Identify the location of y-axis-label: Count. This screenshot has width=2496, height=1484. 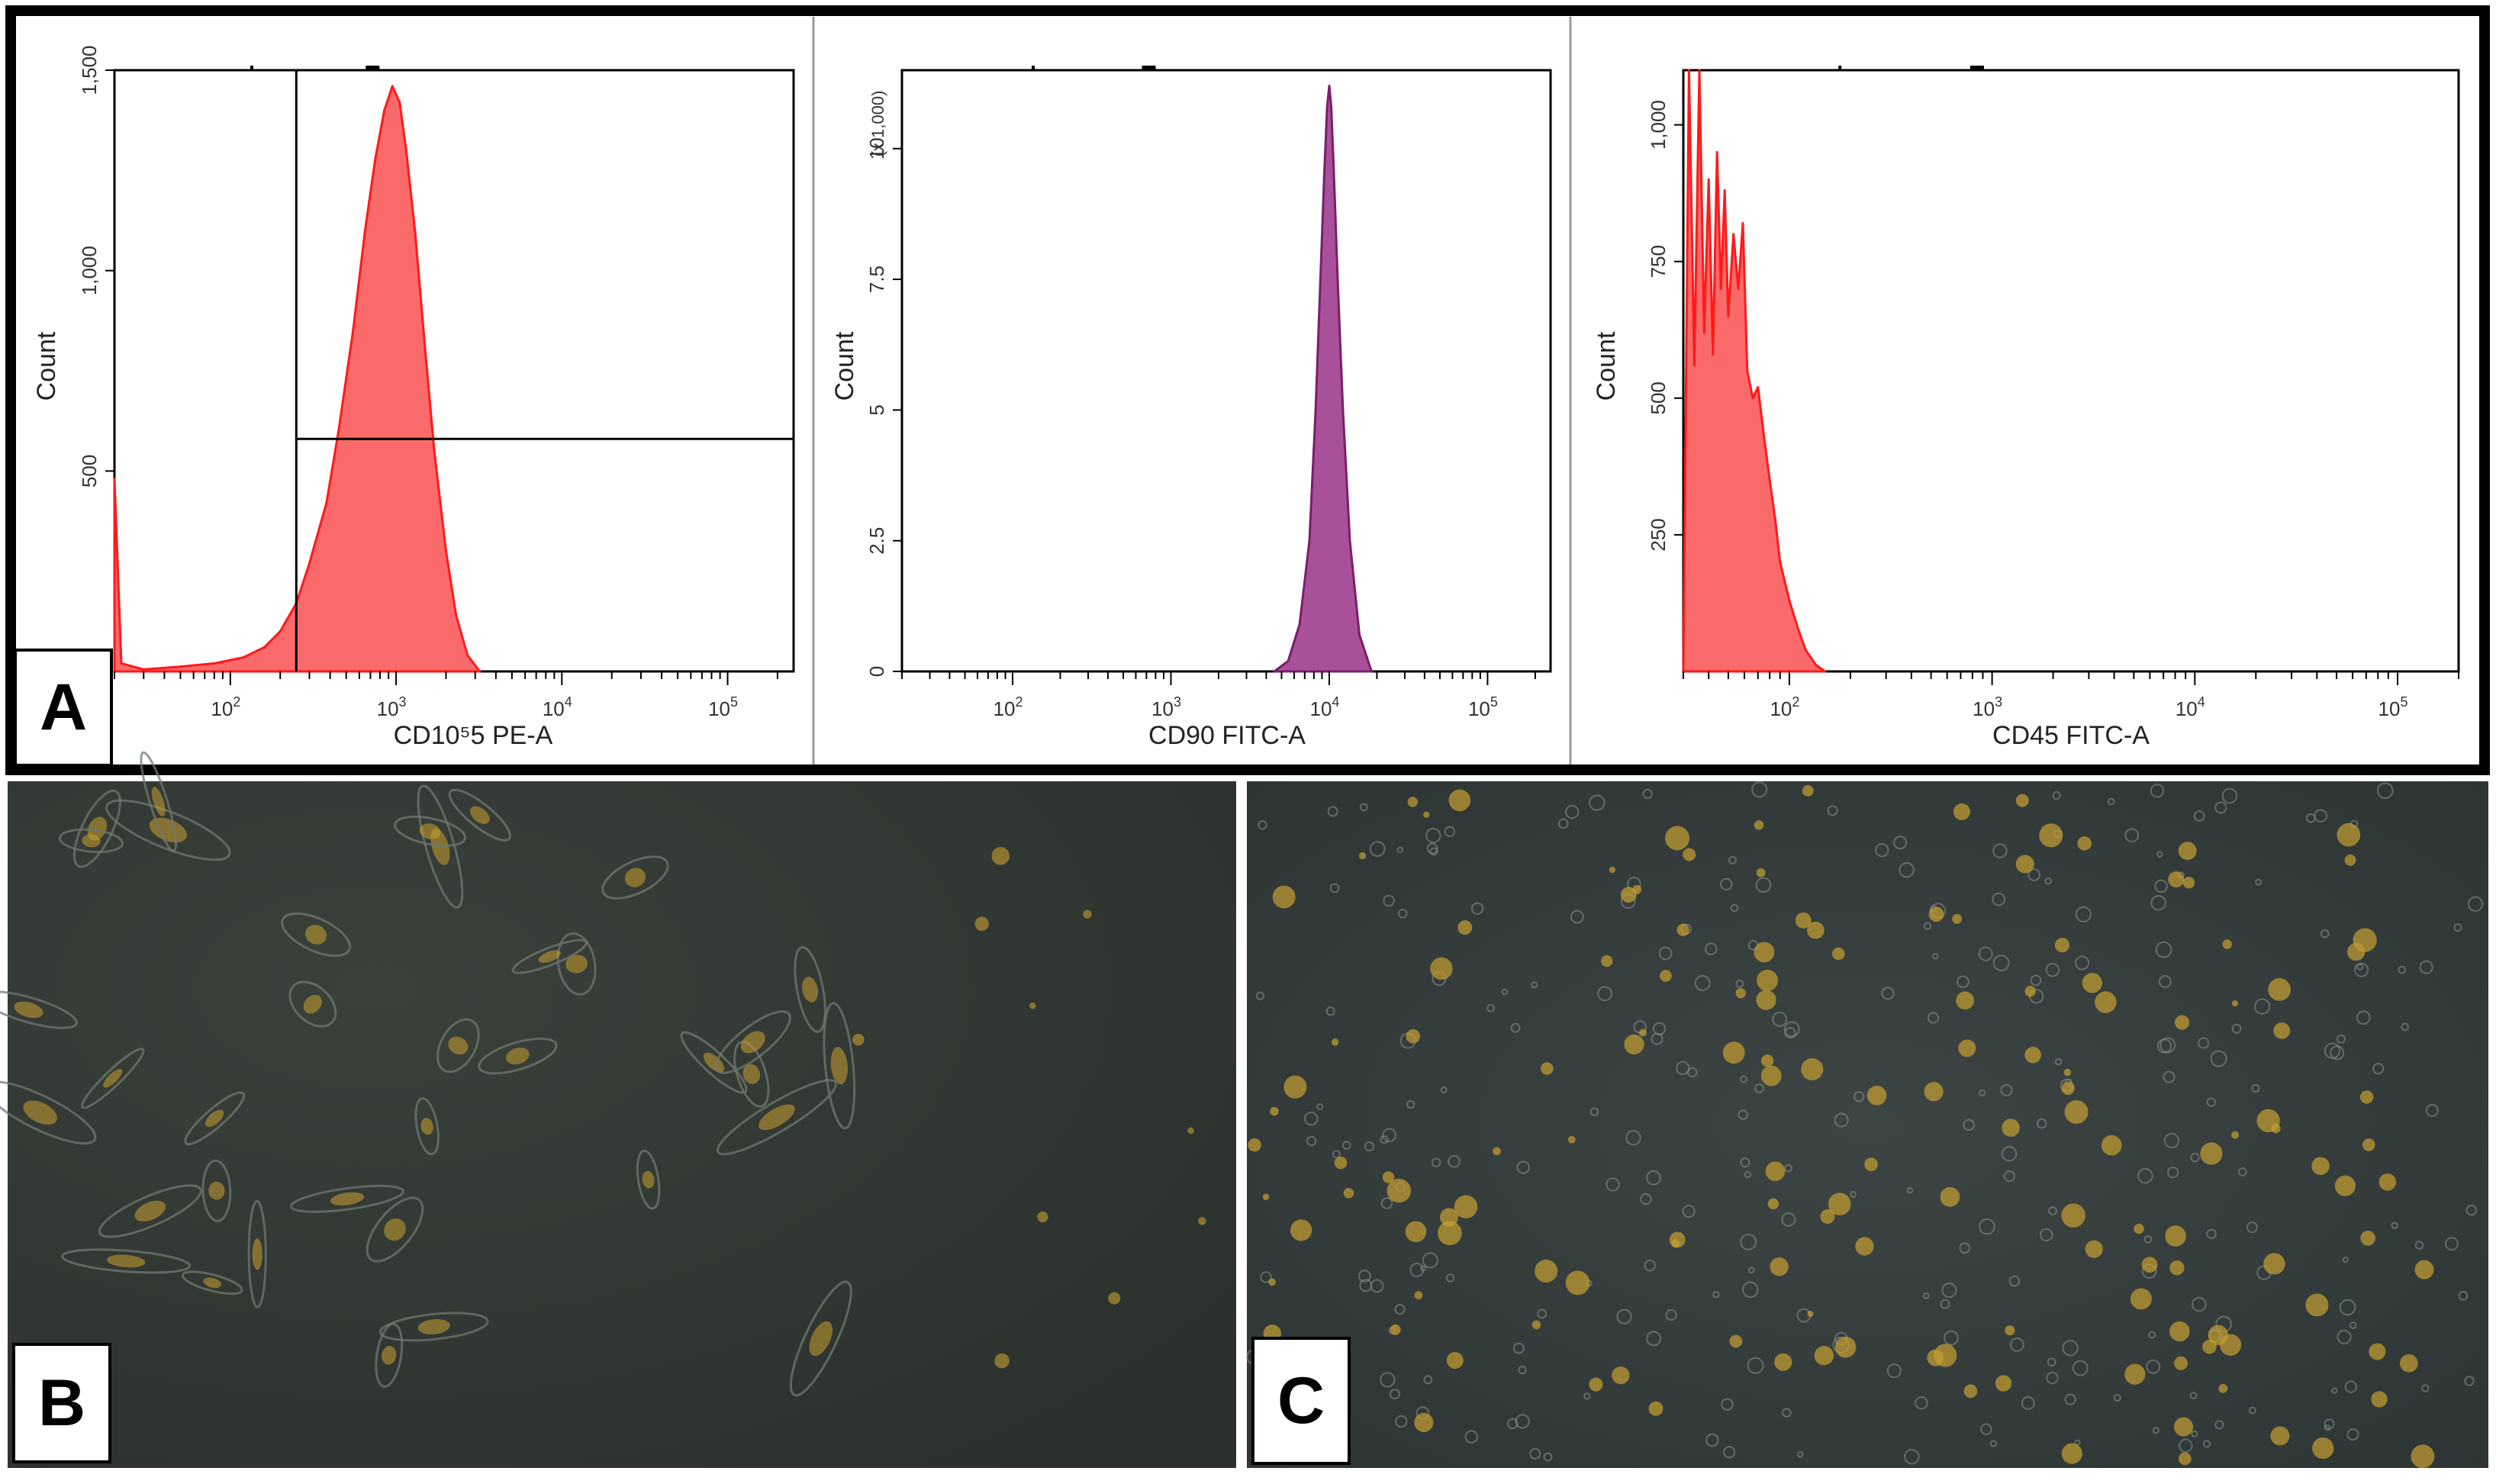
(844, 366).